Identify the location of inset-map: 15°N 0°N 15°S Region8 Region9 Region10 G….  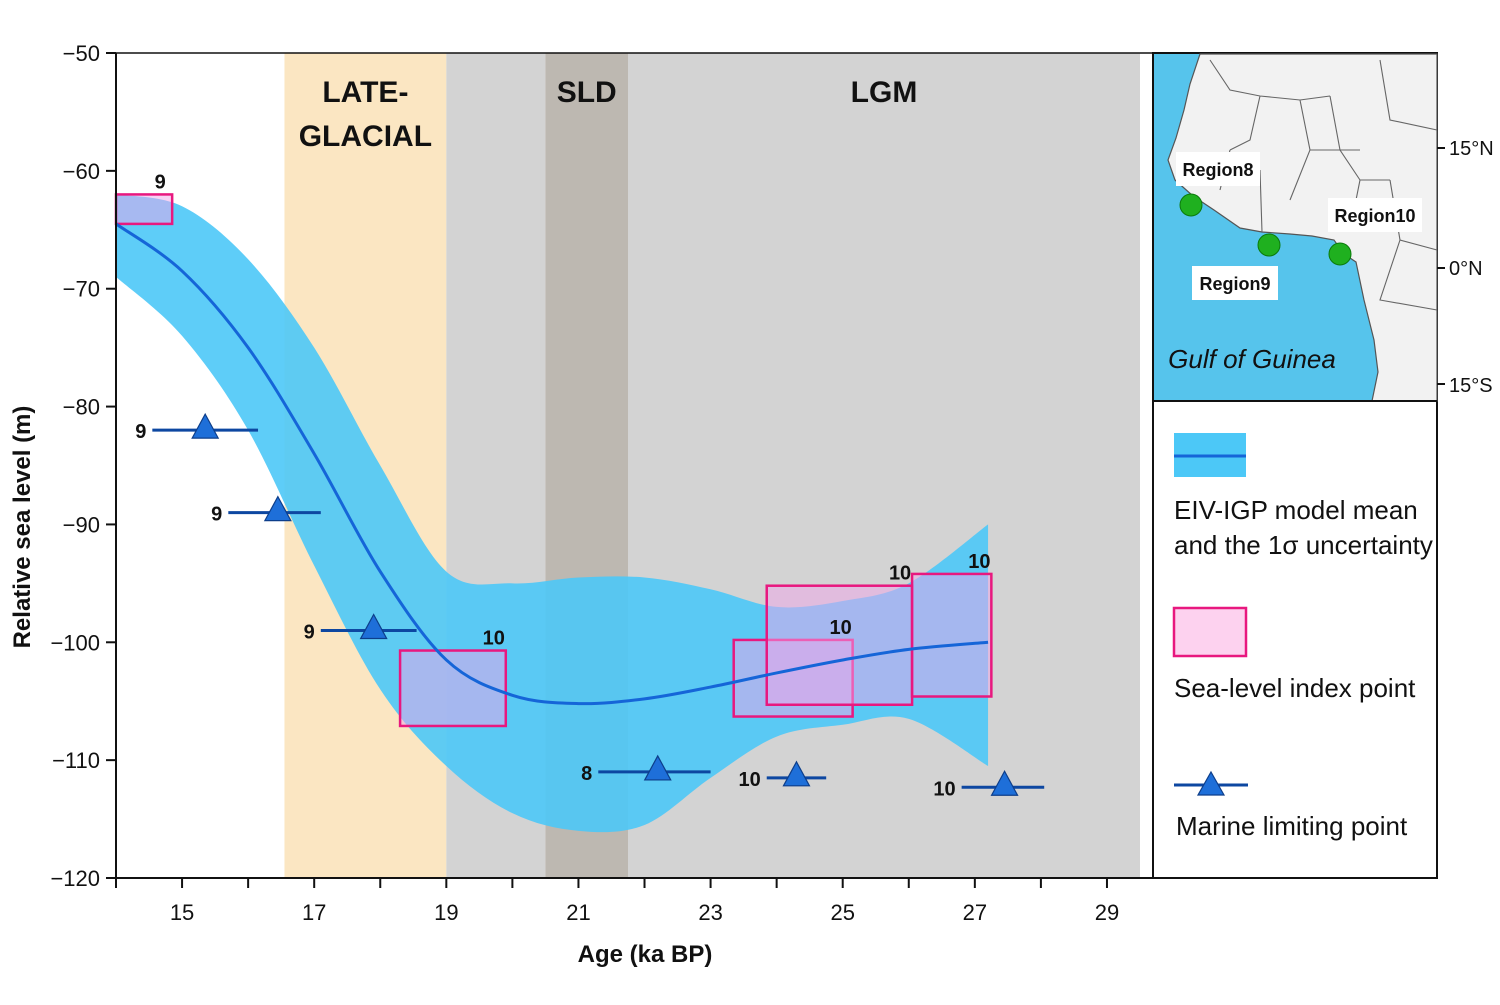
(1324, 227).